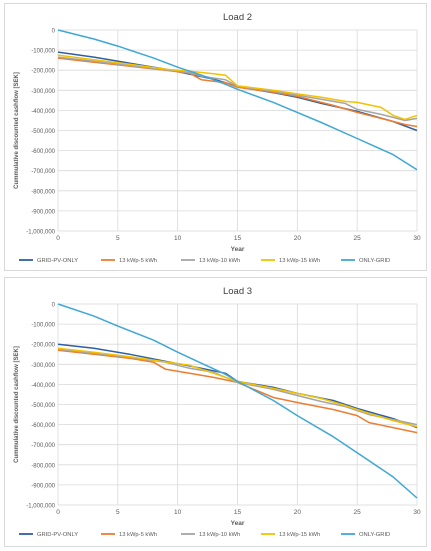  What do you see at coordinates (237, 17) in the screenshot?
I see `chart-title: Load 2` at bounding box center [237, 17].